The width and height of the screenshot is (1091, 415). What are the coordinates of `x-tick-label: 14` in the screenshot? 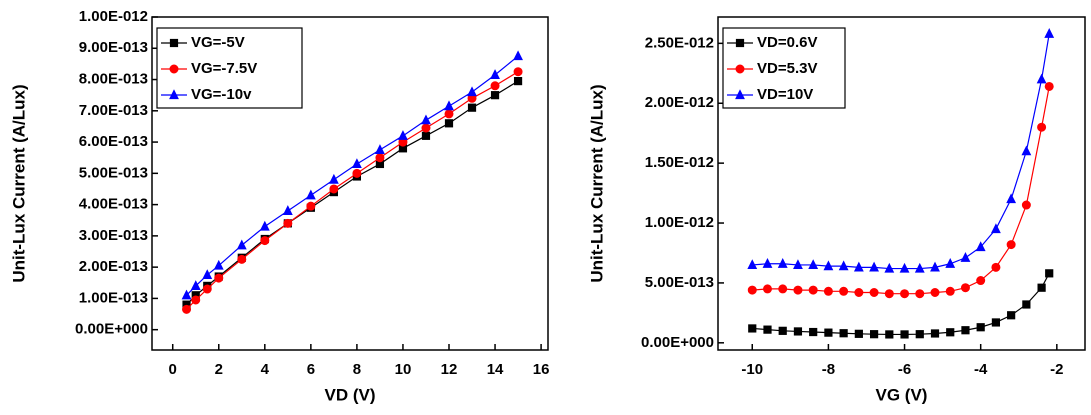 It's located at (495, 369).